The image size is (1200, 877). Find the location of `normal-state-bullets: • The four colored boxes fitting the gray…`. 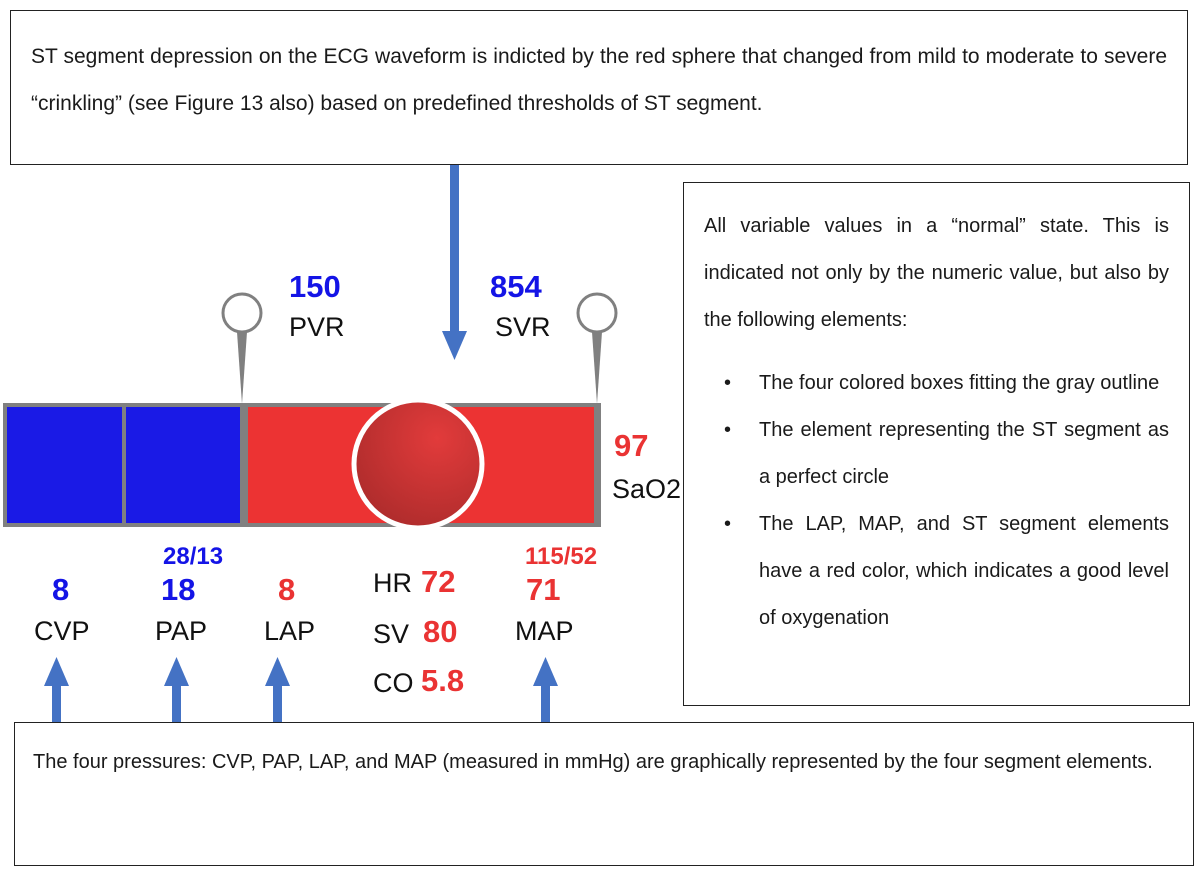

normal-state-bullets: • The four colored boxes fitting the gray… is located at coordinates (936, 501).